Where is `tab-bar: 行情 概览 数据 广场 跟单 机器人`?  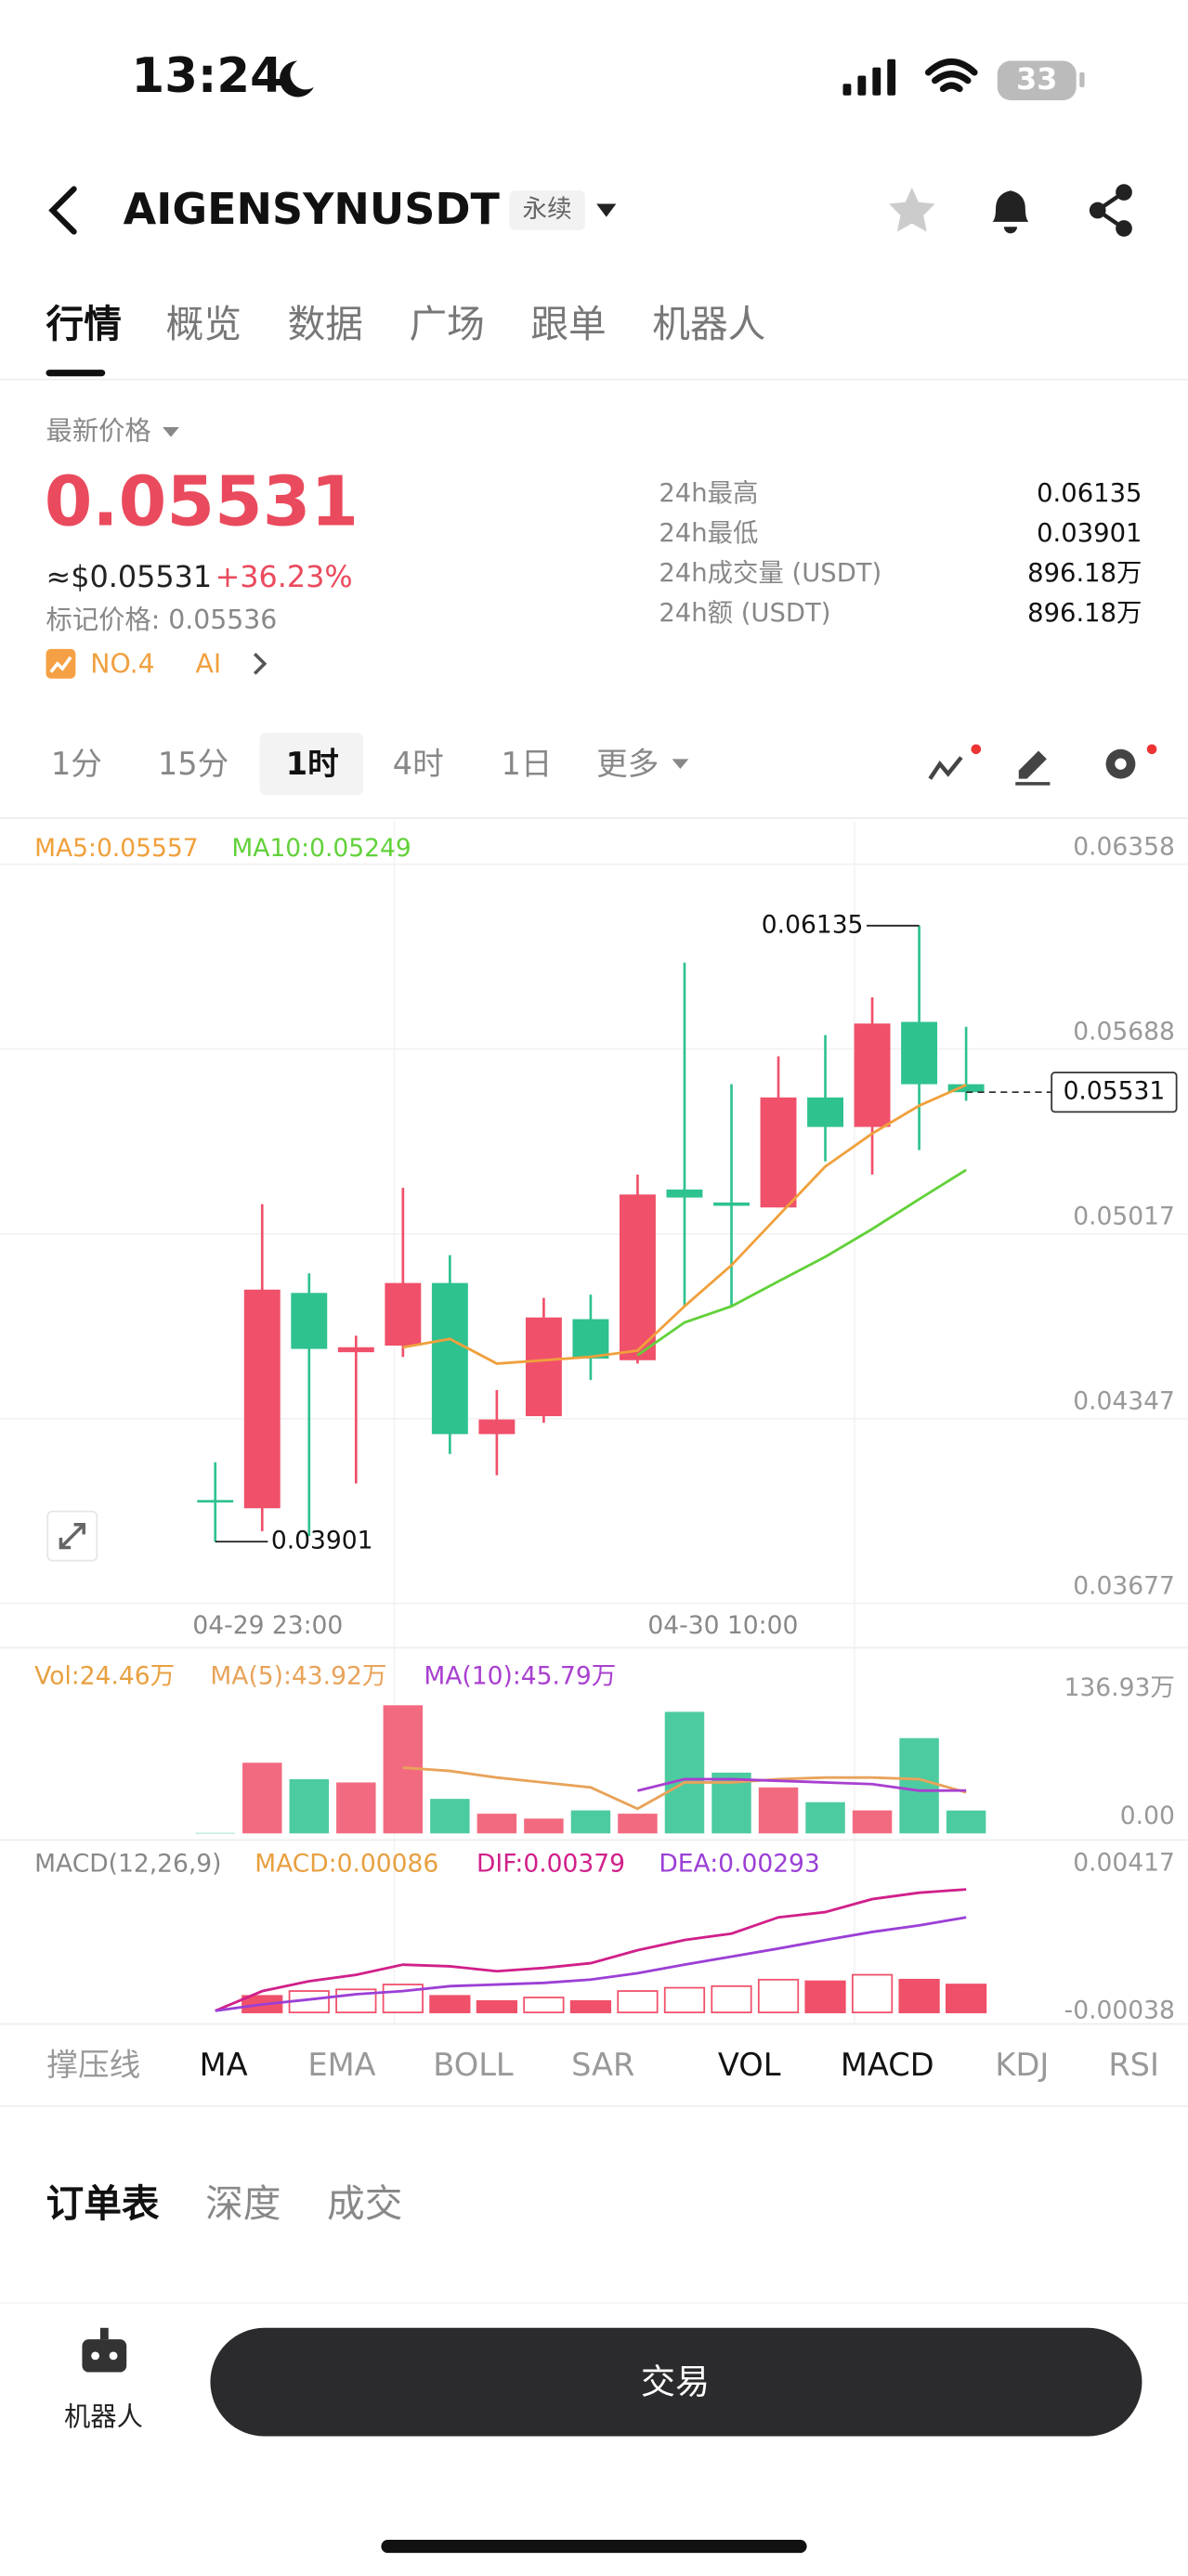 tab-bar: 行情 概览 数据 广场 跟单 机器人 is located at coordinates (406, 324).